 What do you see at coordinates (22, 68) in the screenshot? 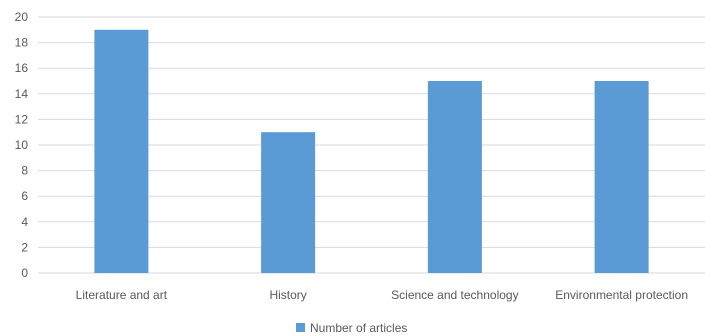
I see `y-tick-label-16: 16` at bounding box center [22, 68].